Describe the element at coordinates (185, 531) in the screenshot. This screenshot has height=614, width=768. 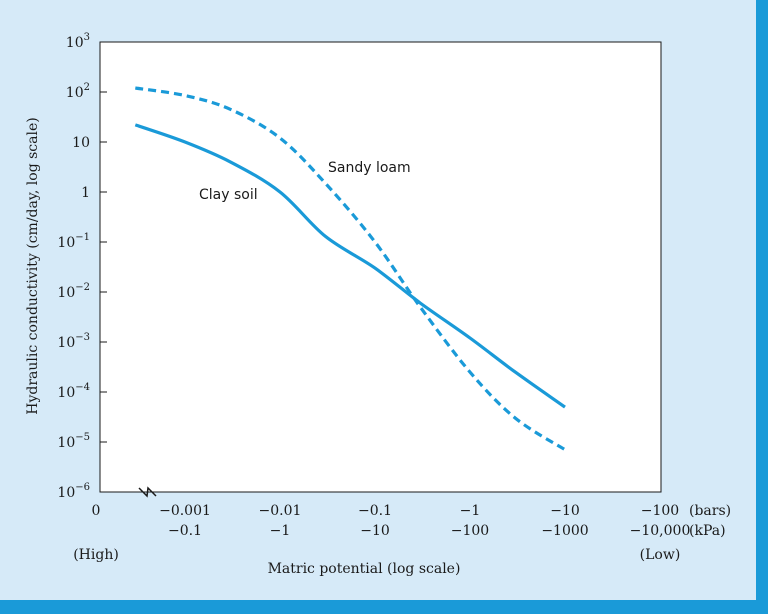
I see `x-tick-label-kpa: −0.1` at that location.